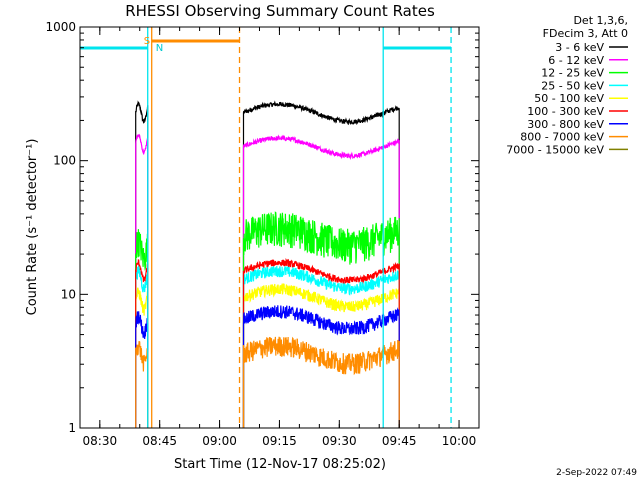  What do you see at coordinates (279, 441) in the screenshot?
I see `x-tick-label: 09:15` at bounding box center [279, 441].